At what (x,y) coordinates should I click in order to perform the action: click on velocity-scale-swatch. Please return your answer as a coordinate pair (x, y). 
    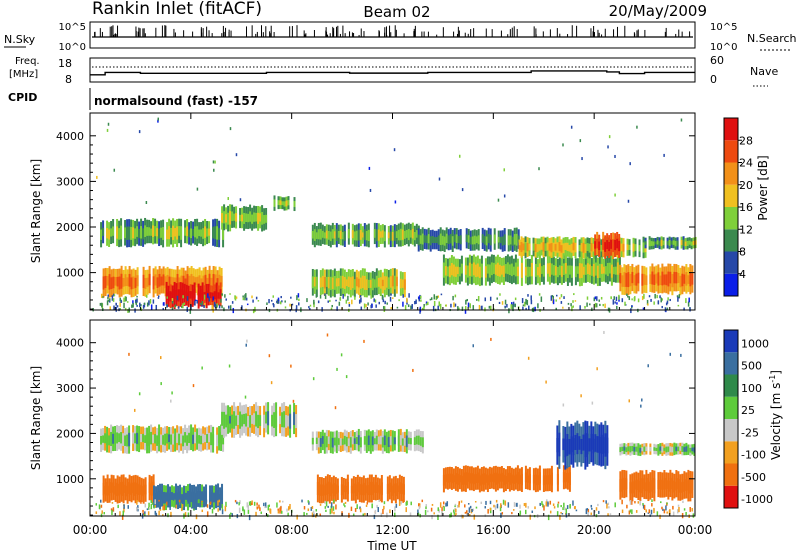
    Looking at the image, I should click on (731, 430).